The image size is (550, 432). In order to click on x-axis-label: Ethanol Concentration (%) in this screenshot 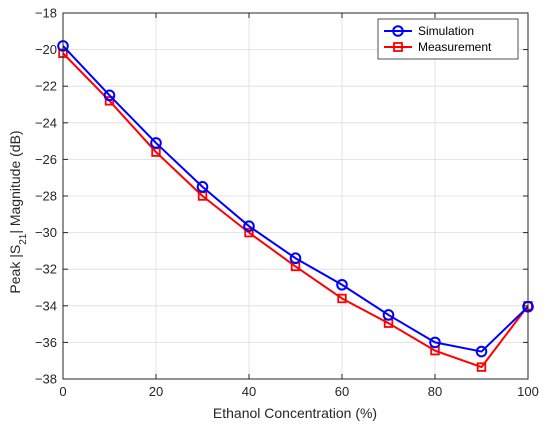, I will do `click(295, 413)`.